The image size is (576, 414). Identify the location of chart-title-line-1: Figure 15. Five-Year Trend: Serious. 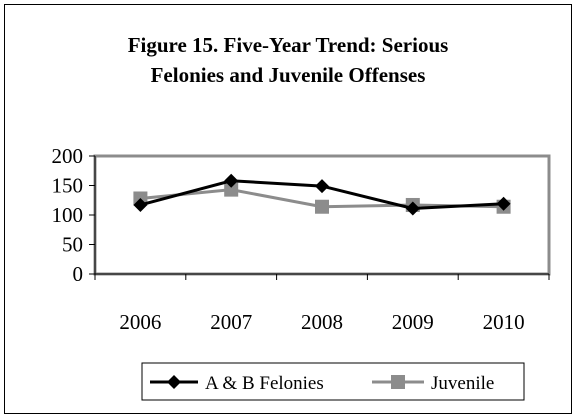
(288, 45).